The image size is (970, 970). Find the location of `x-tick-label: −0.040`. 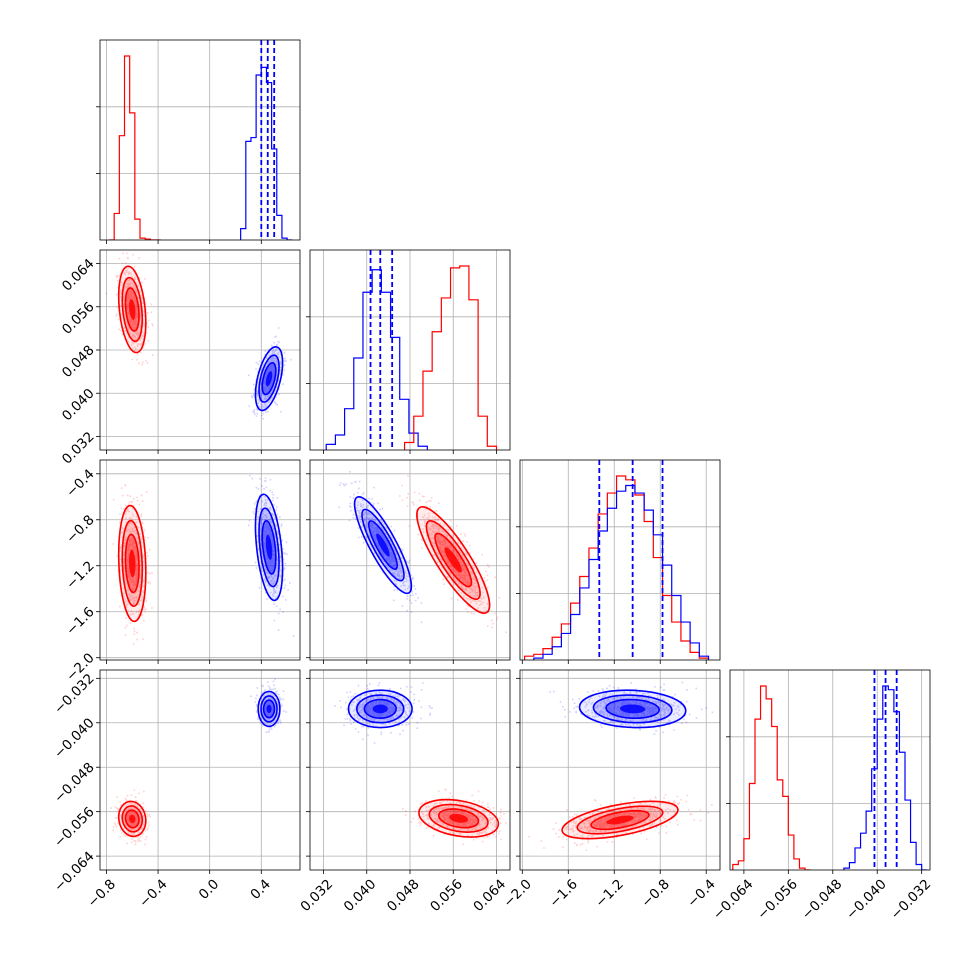

x-tick-label: −0.040 is located at coordinates (866, 899).